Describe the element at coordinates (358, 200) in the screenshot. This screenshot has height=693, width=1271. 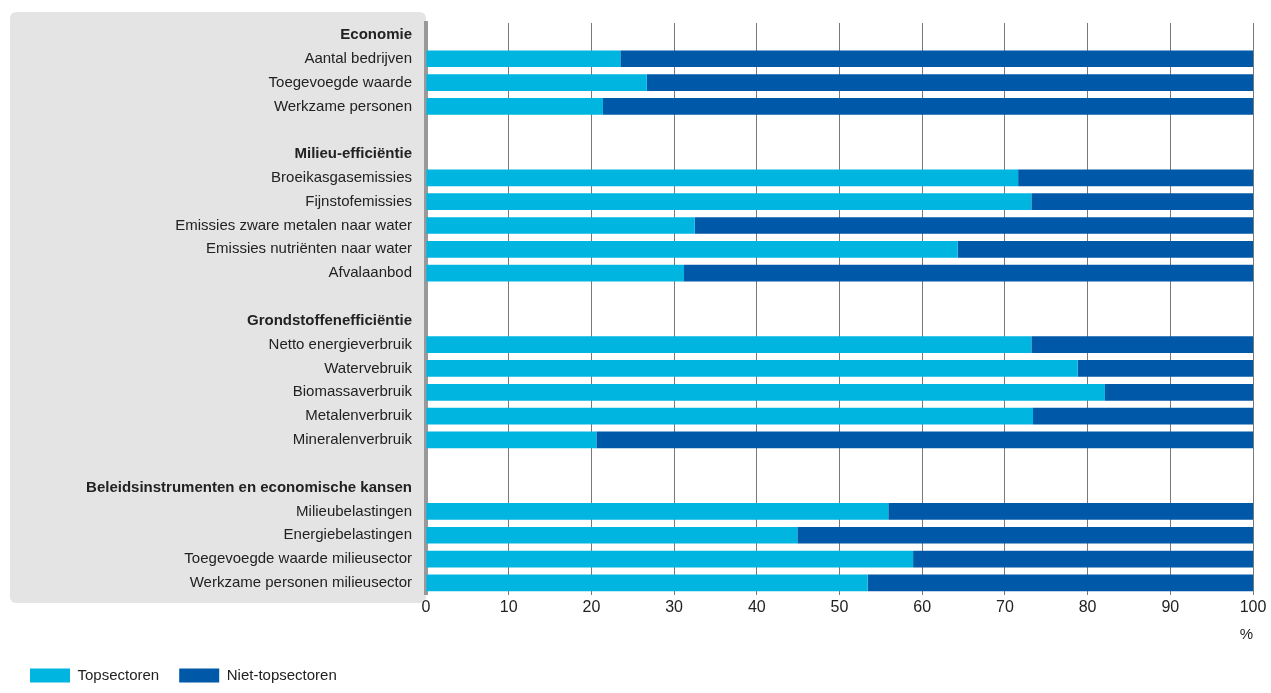
I see `y-tick-label: Fijnstofemissies` at that location.